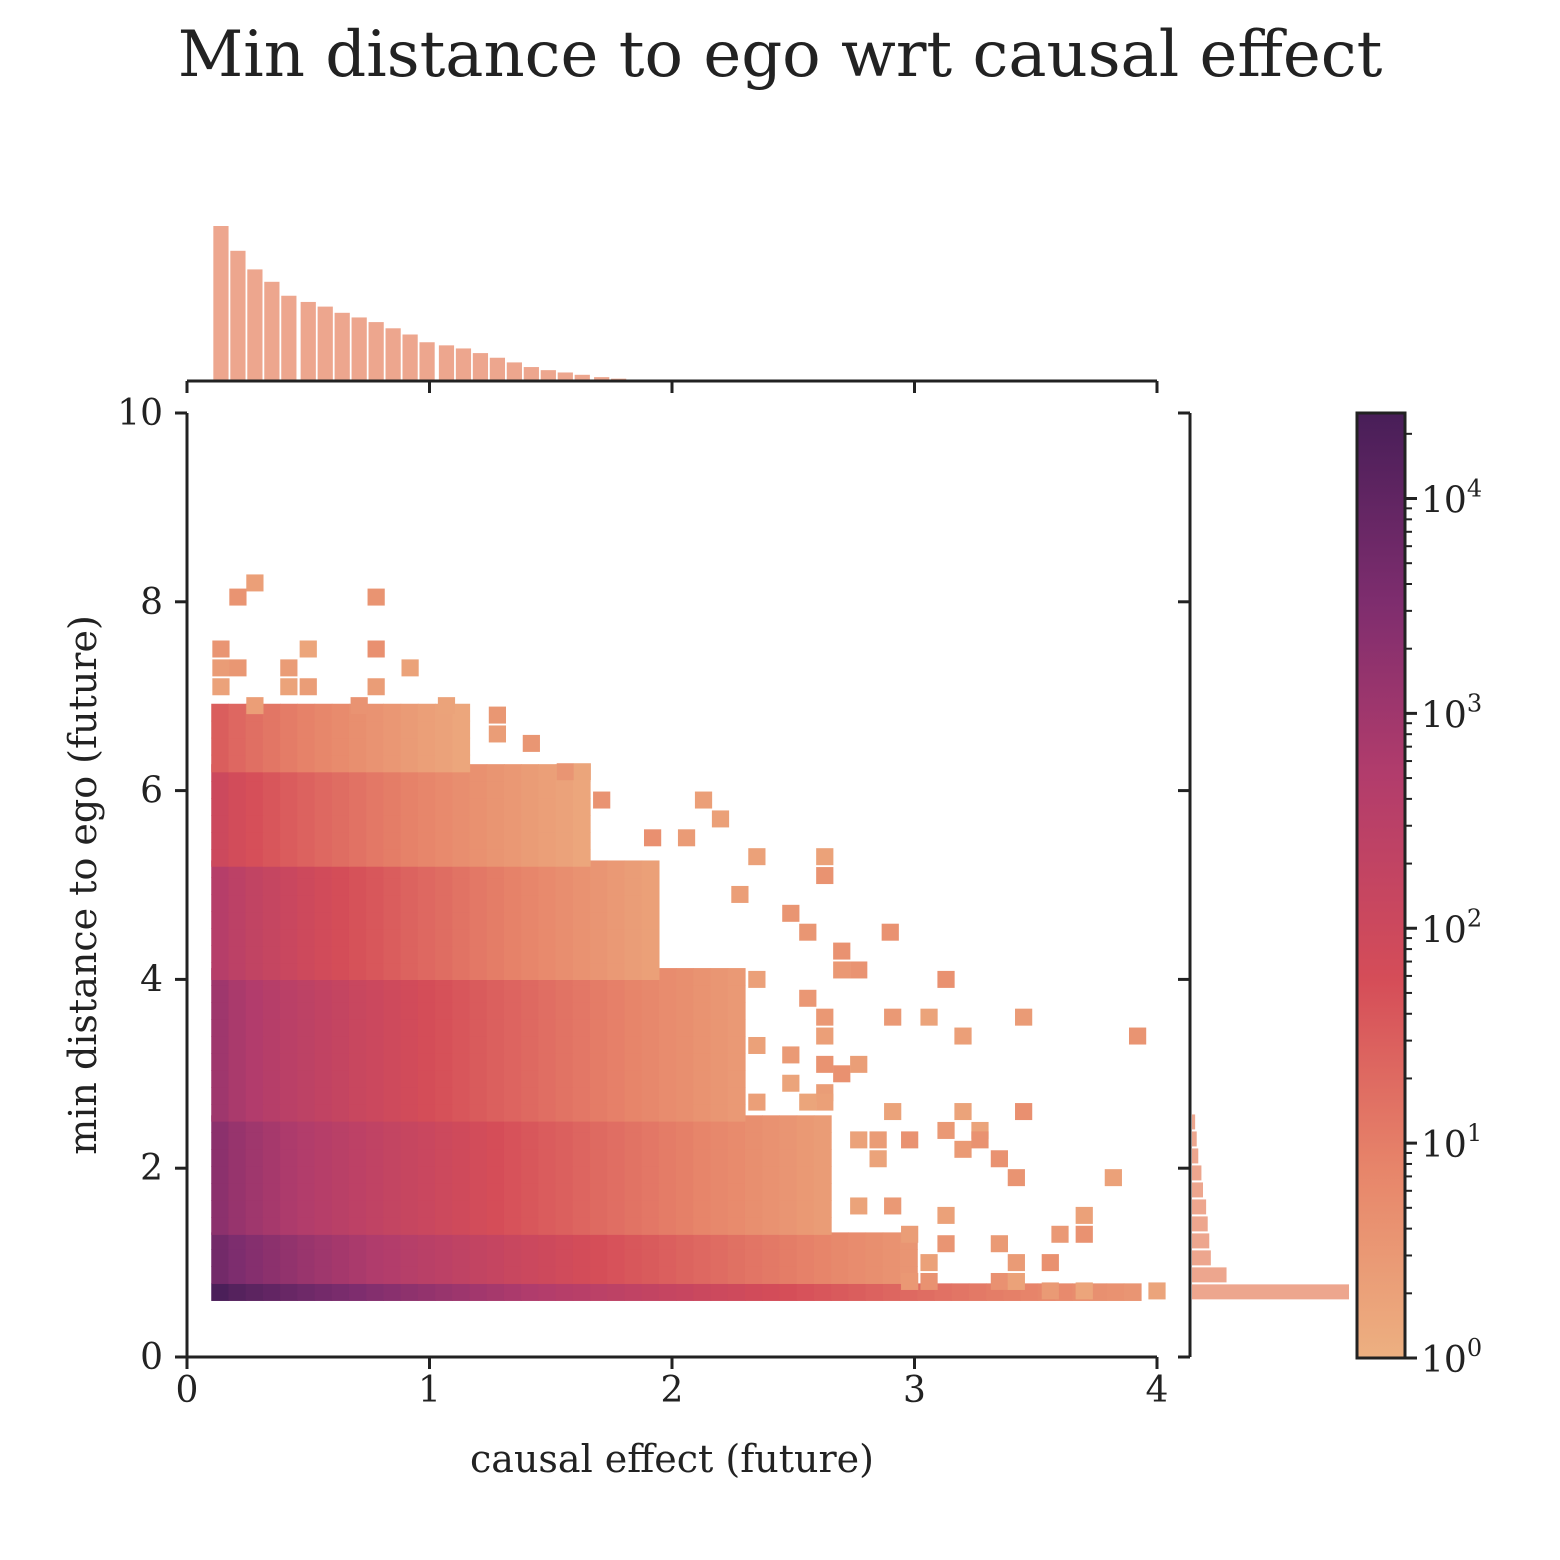 This screenshot has width=1560, height=1560. Describe the element at coordinates (151, 602) in the screenshot. I see `y-tick-label: 8` at that location.